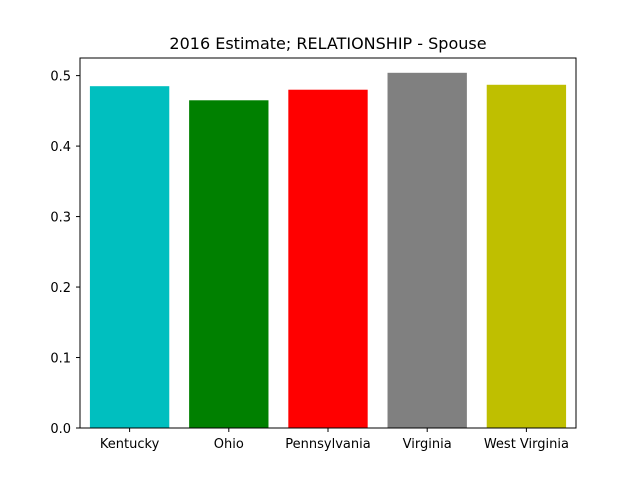  Describe the element at coordinates (327, 444) in the screenshot. I see `x-tick-label: Pennsylvania` at that location.